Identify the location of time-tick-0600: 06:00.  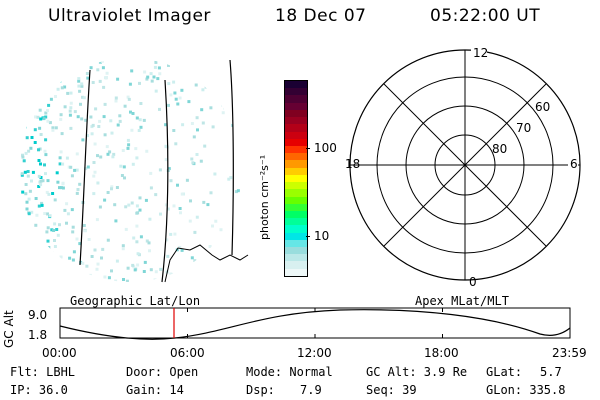
(187, 353).